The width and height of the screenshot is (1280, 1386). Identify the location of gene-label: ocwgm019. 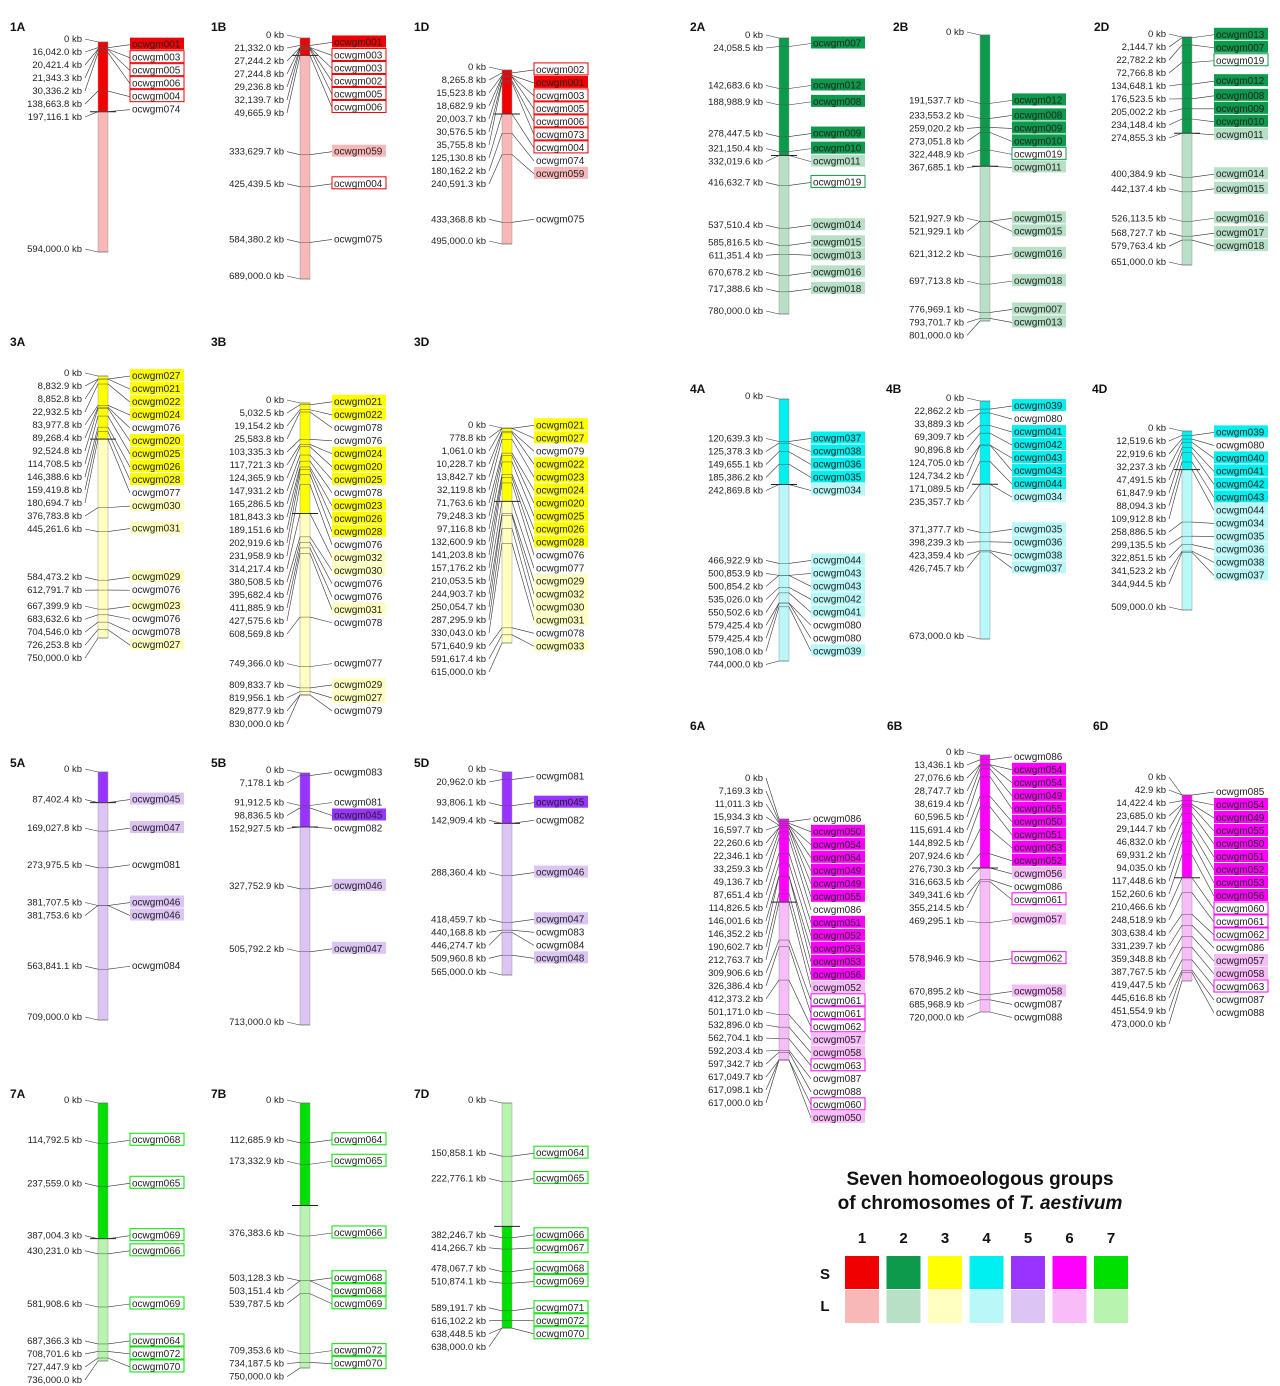
(1240, 61).